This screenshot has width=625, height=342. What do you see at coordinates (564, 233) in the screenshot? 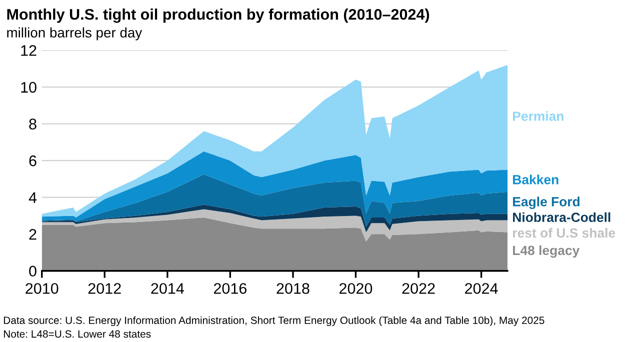
I see `series-label: rest of U.S shale` at bounding box center [564, 233].